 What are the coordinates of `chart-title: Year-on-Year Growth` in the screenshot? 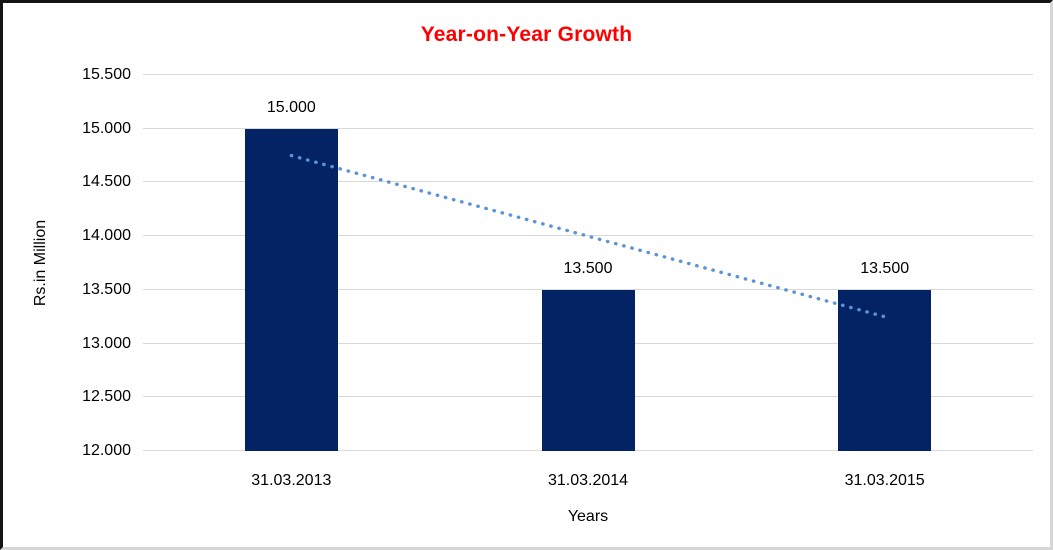 It's located at (526, 34).